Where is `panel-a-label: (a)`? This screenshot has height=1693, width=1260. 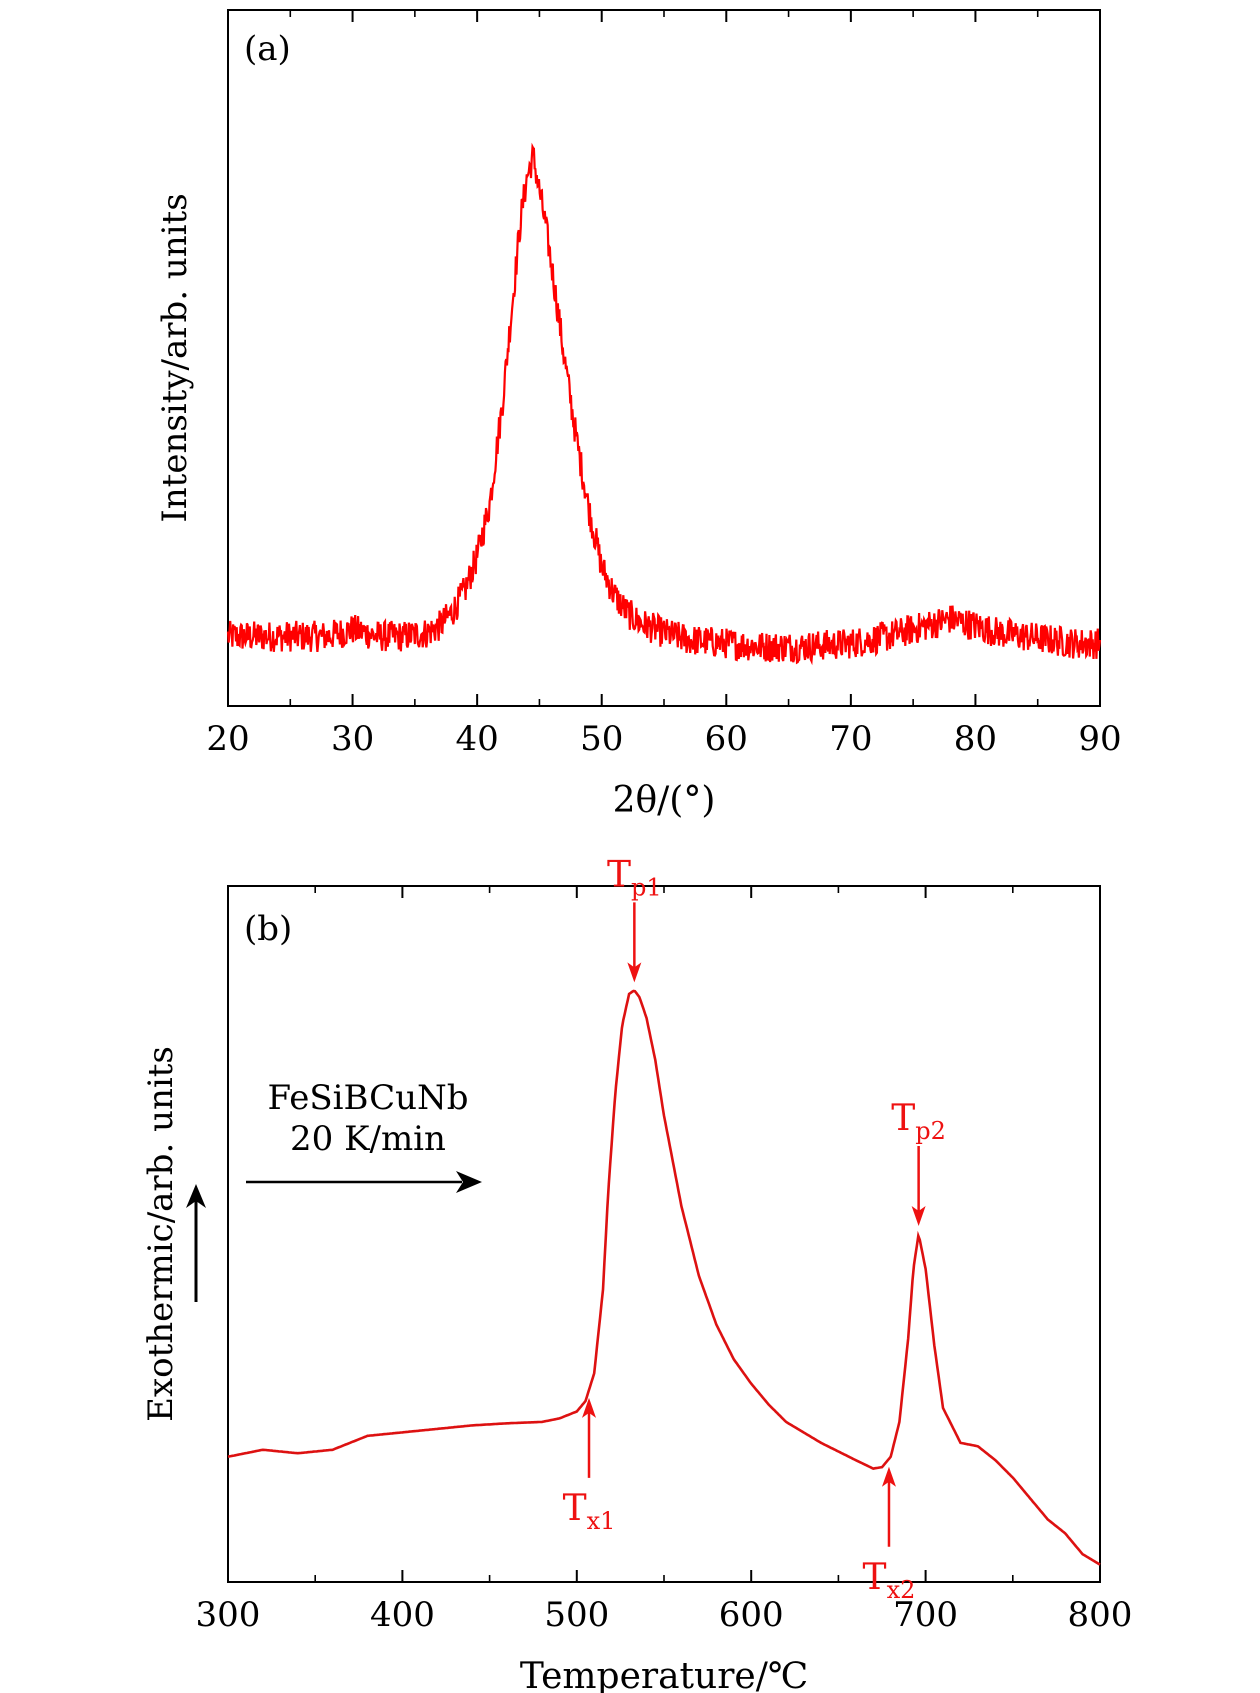 panel-a-label: (a) is located at coordinates (267, 49).